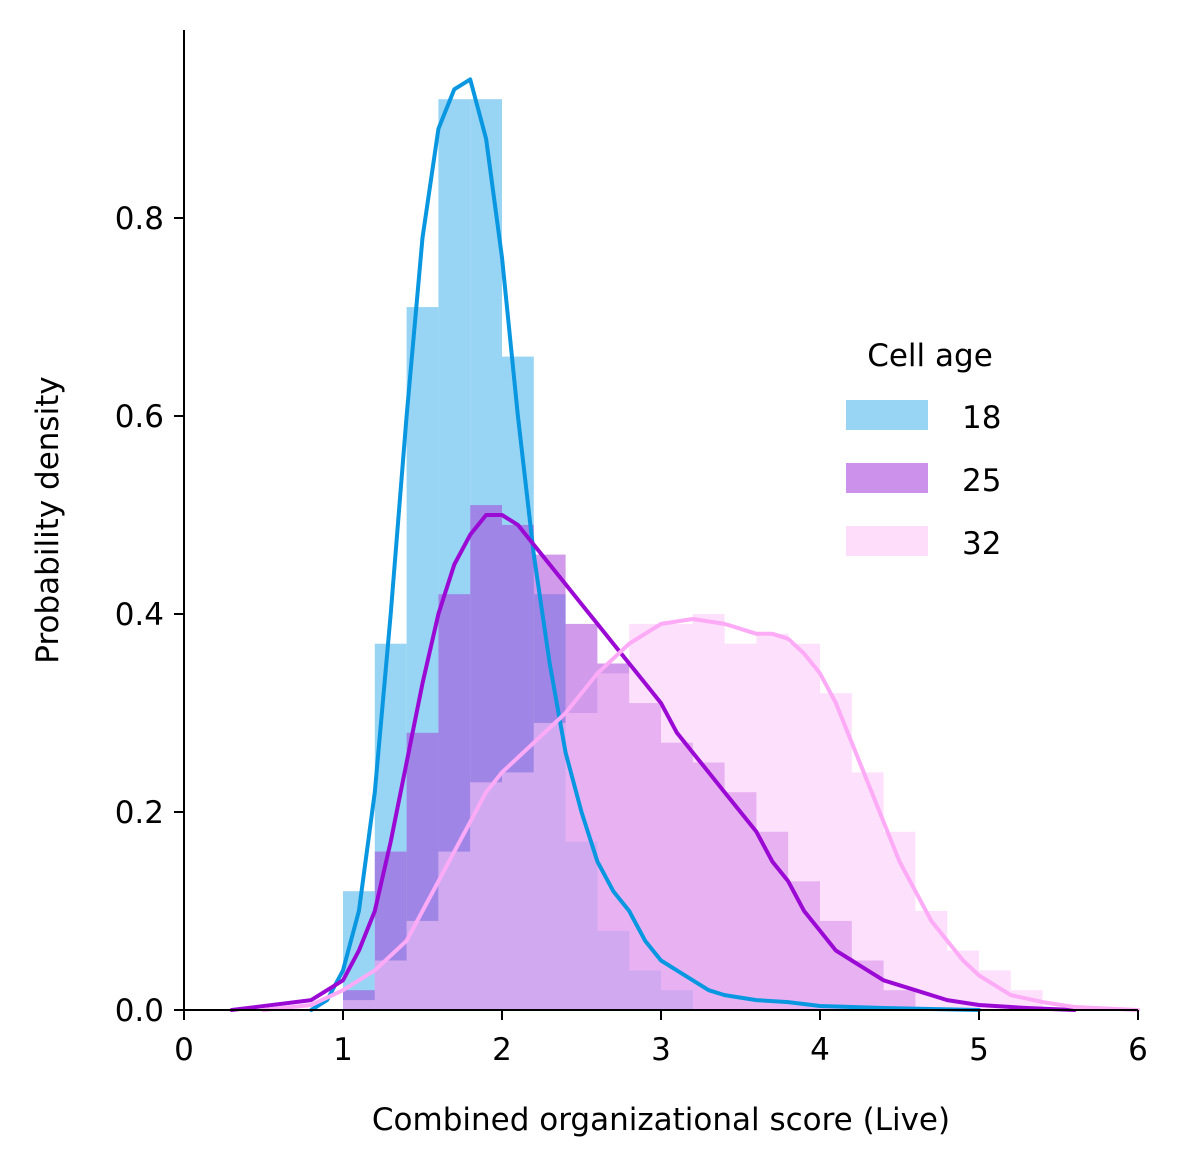 The width and height of the screenshot is (1181, 1170). Describe the element at coordinates (1138, 1050) in the screenshot. I see `x-tick-label-6: 6` at that location.